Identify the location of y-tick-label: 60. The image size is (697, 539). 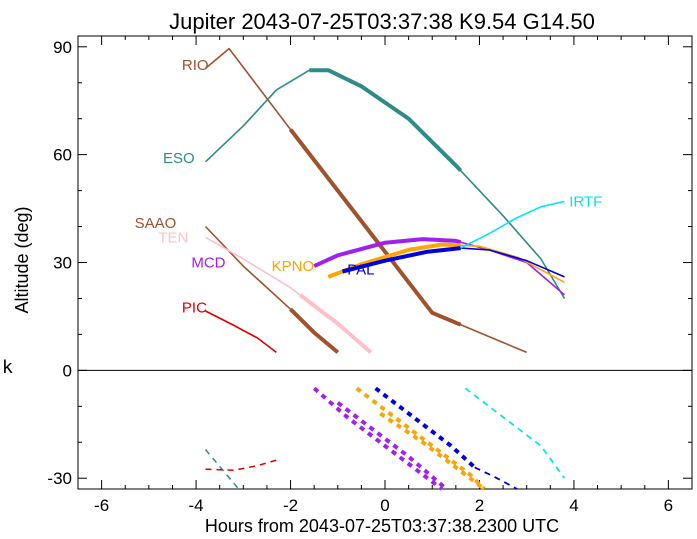
(62, 155).